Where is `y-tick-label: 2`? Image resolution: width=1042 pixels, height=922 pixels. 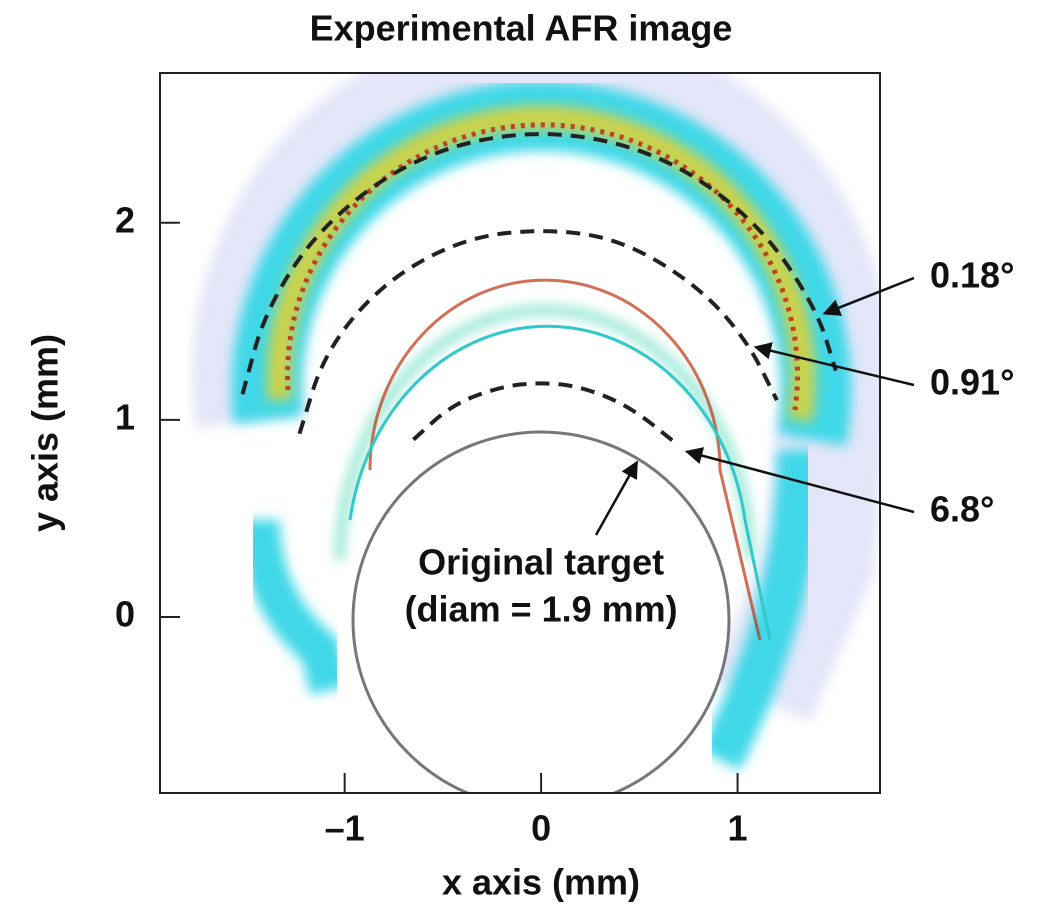
y-tick-label: 2 is located at coordinates (125, 219).